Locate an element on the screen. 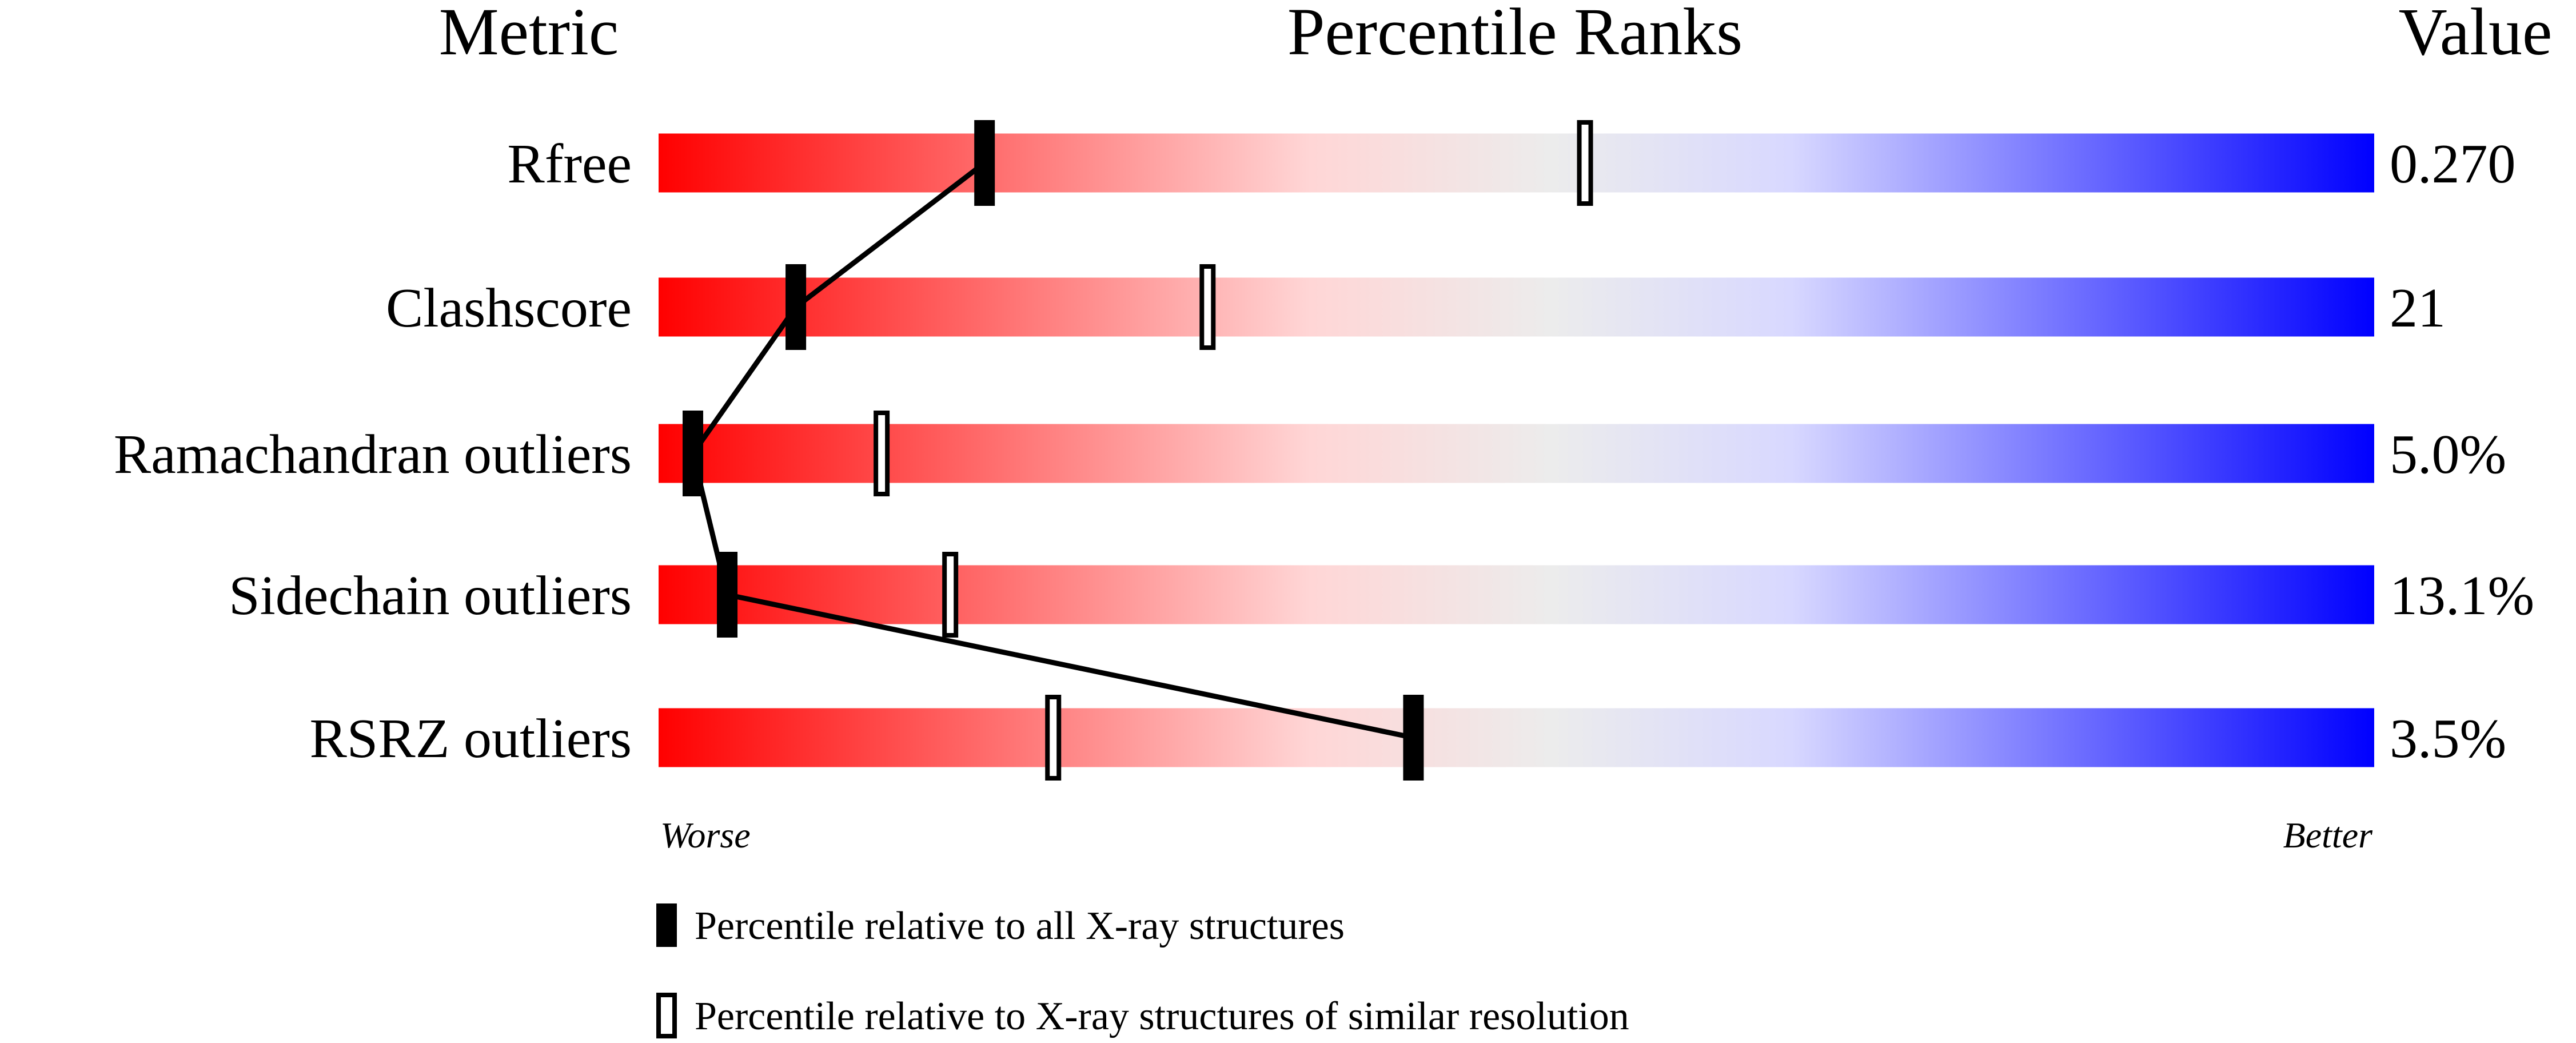 The width and height of the screenshot is (2576, 1043). metric-value: 21 is located at coordinates (2418, 308).